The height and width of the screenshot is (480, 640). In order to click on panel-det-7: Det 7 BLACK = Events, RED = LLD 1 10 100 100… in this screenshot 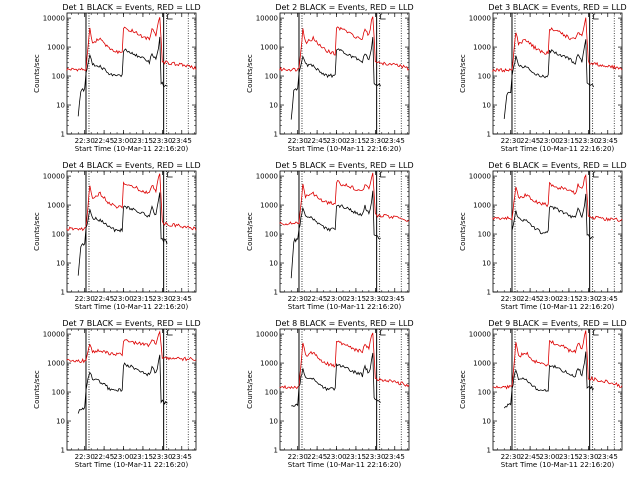, I will do `click(117, 394)`.